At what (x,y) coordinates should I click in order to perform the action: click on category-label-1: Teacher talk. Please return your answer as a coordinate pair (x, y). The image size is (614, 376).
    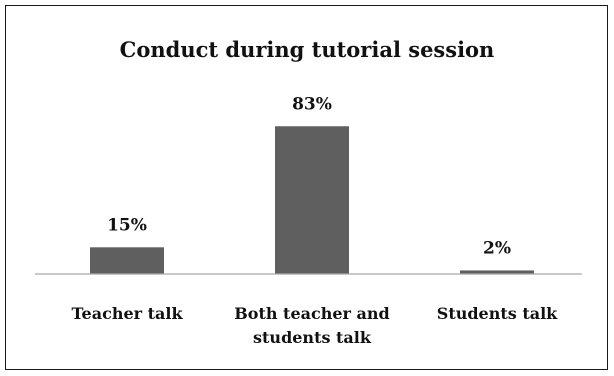
    Looking at the image, I should click on (127, 313).